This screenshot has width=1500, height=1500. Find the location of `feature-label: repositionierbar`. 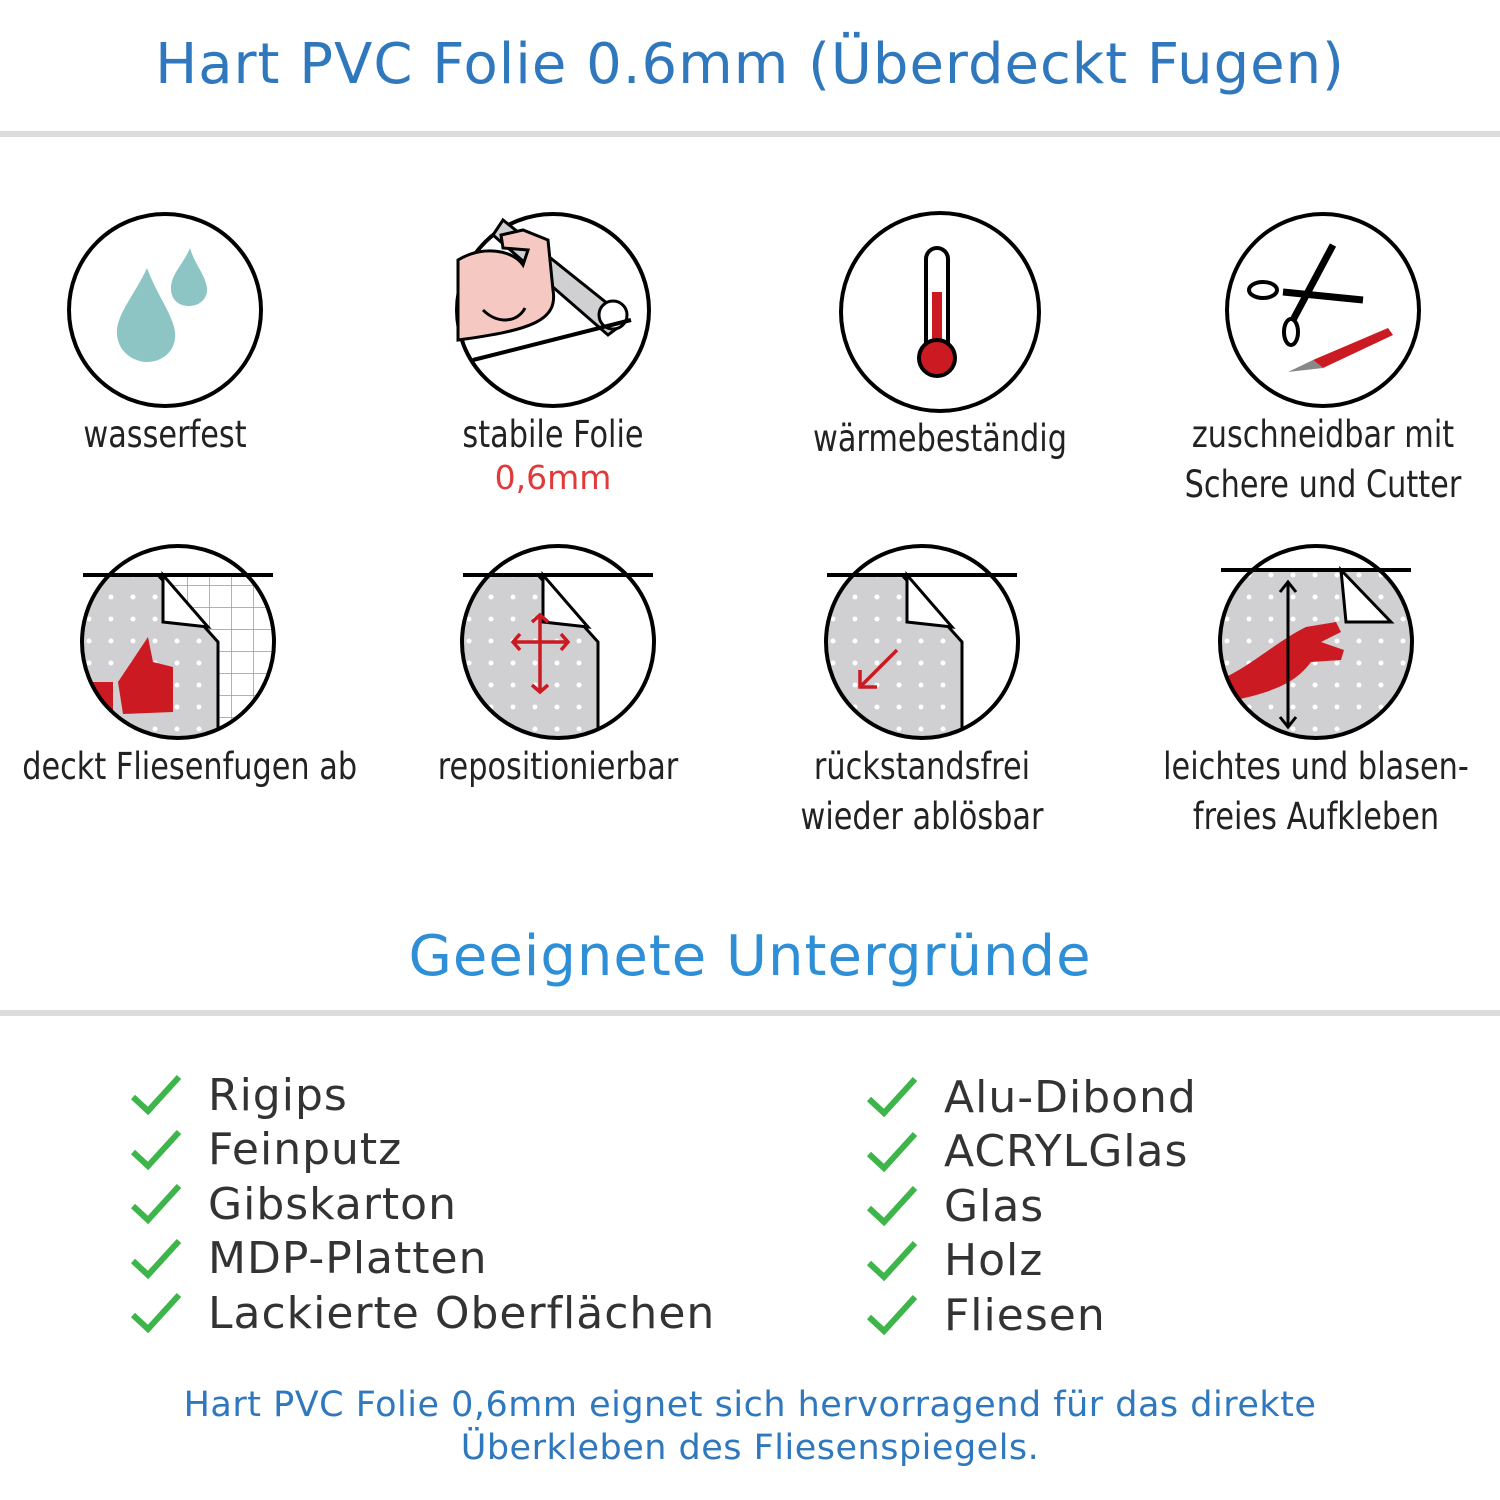

feature-label: repositionierbar is located at coordinates (558, 766).